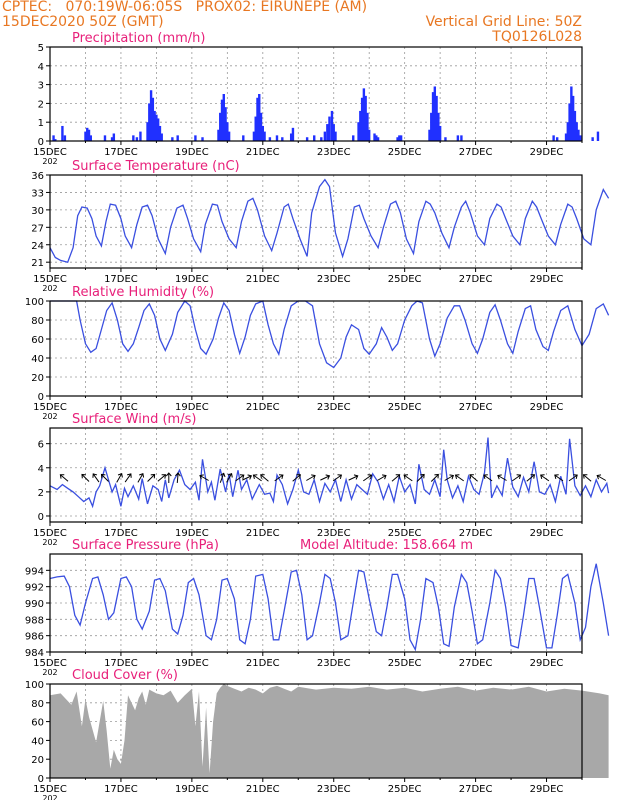 The image size is (618, 800). What do you see at coordinates (329, 731) in the screenshot?
I see `cloud-cover-area` at bounding box center [329, 731].